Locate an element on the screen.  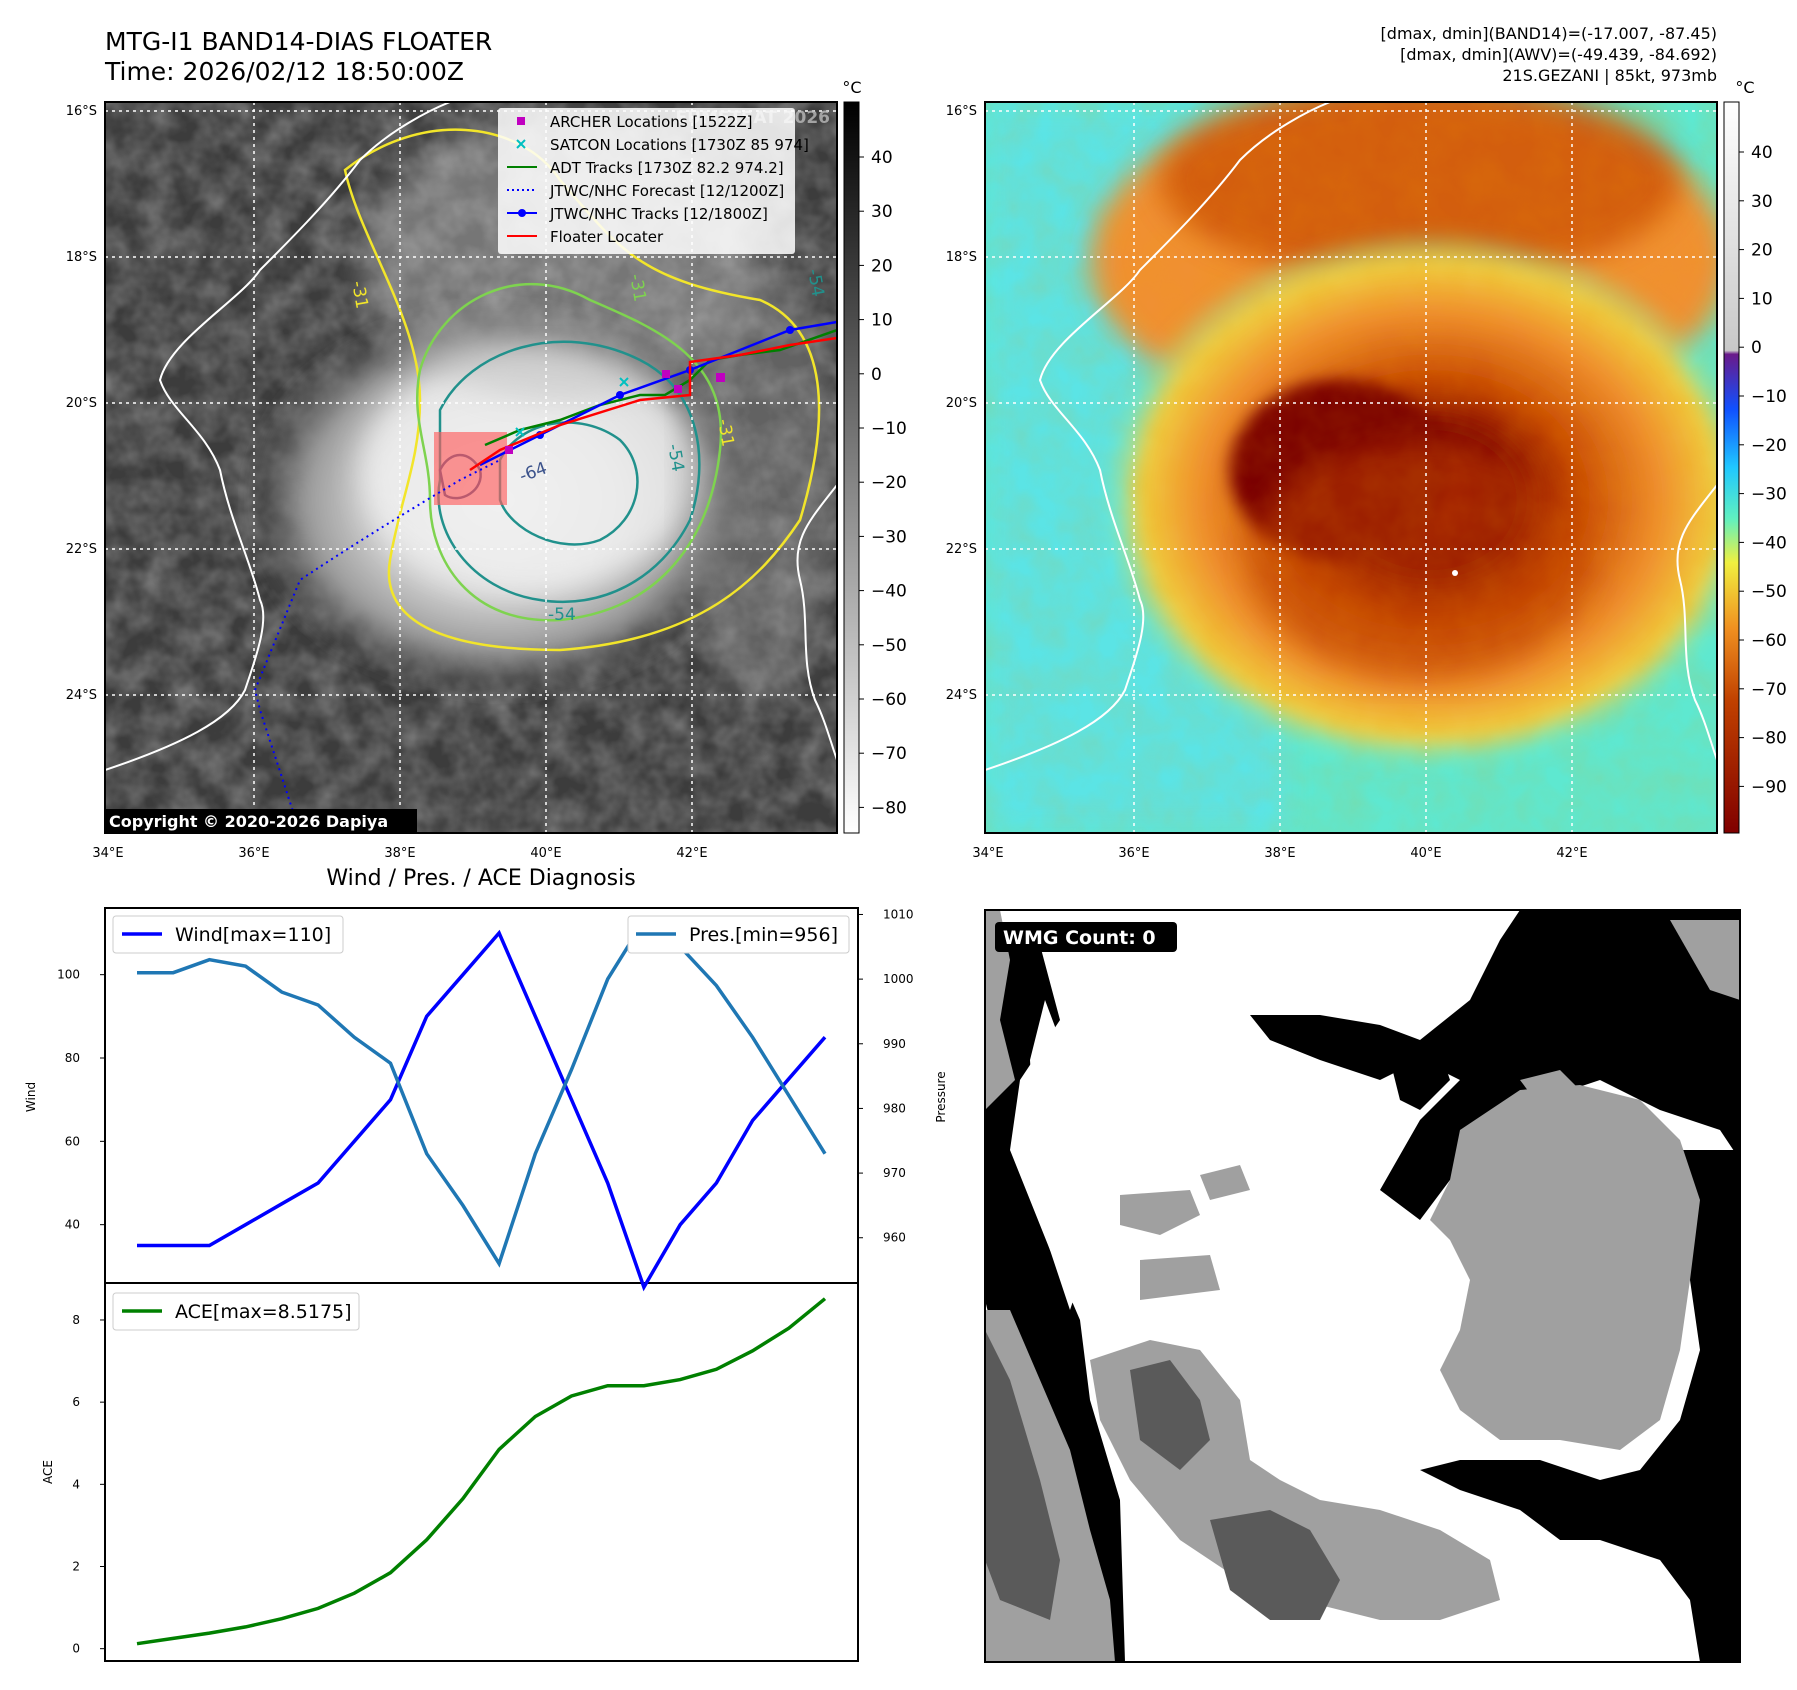
wind-ticks: 40 60 80 100 is located at coordinates (81, 1100).